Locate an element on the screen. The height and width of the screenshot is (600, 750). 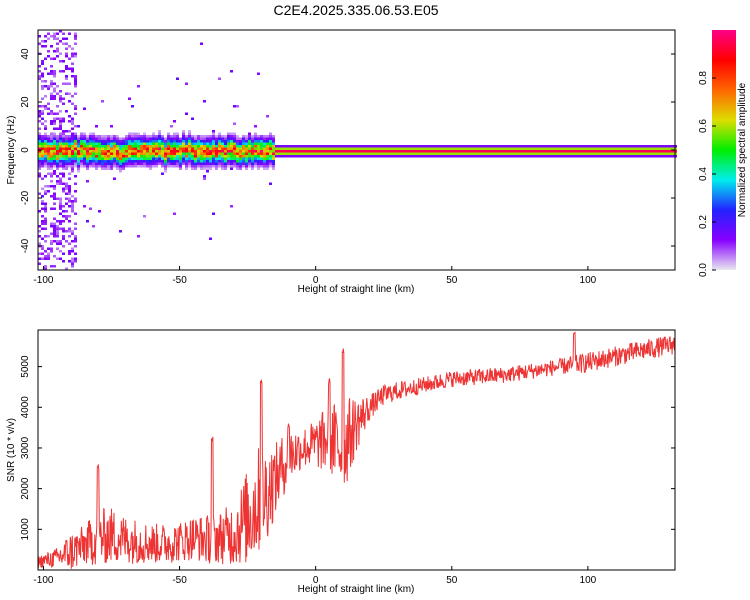
chart-title: C2E4.2025.335.06.53.E05 is located at coordinates (355, 10).